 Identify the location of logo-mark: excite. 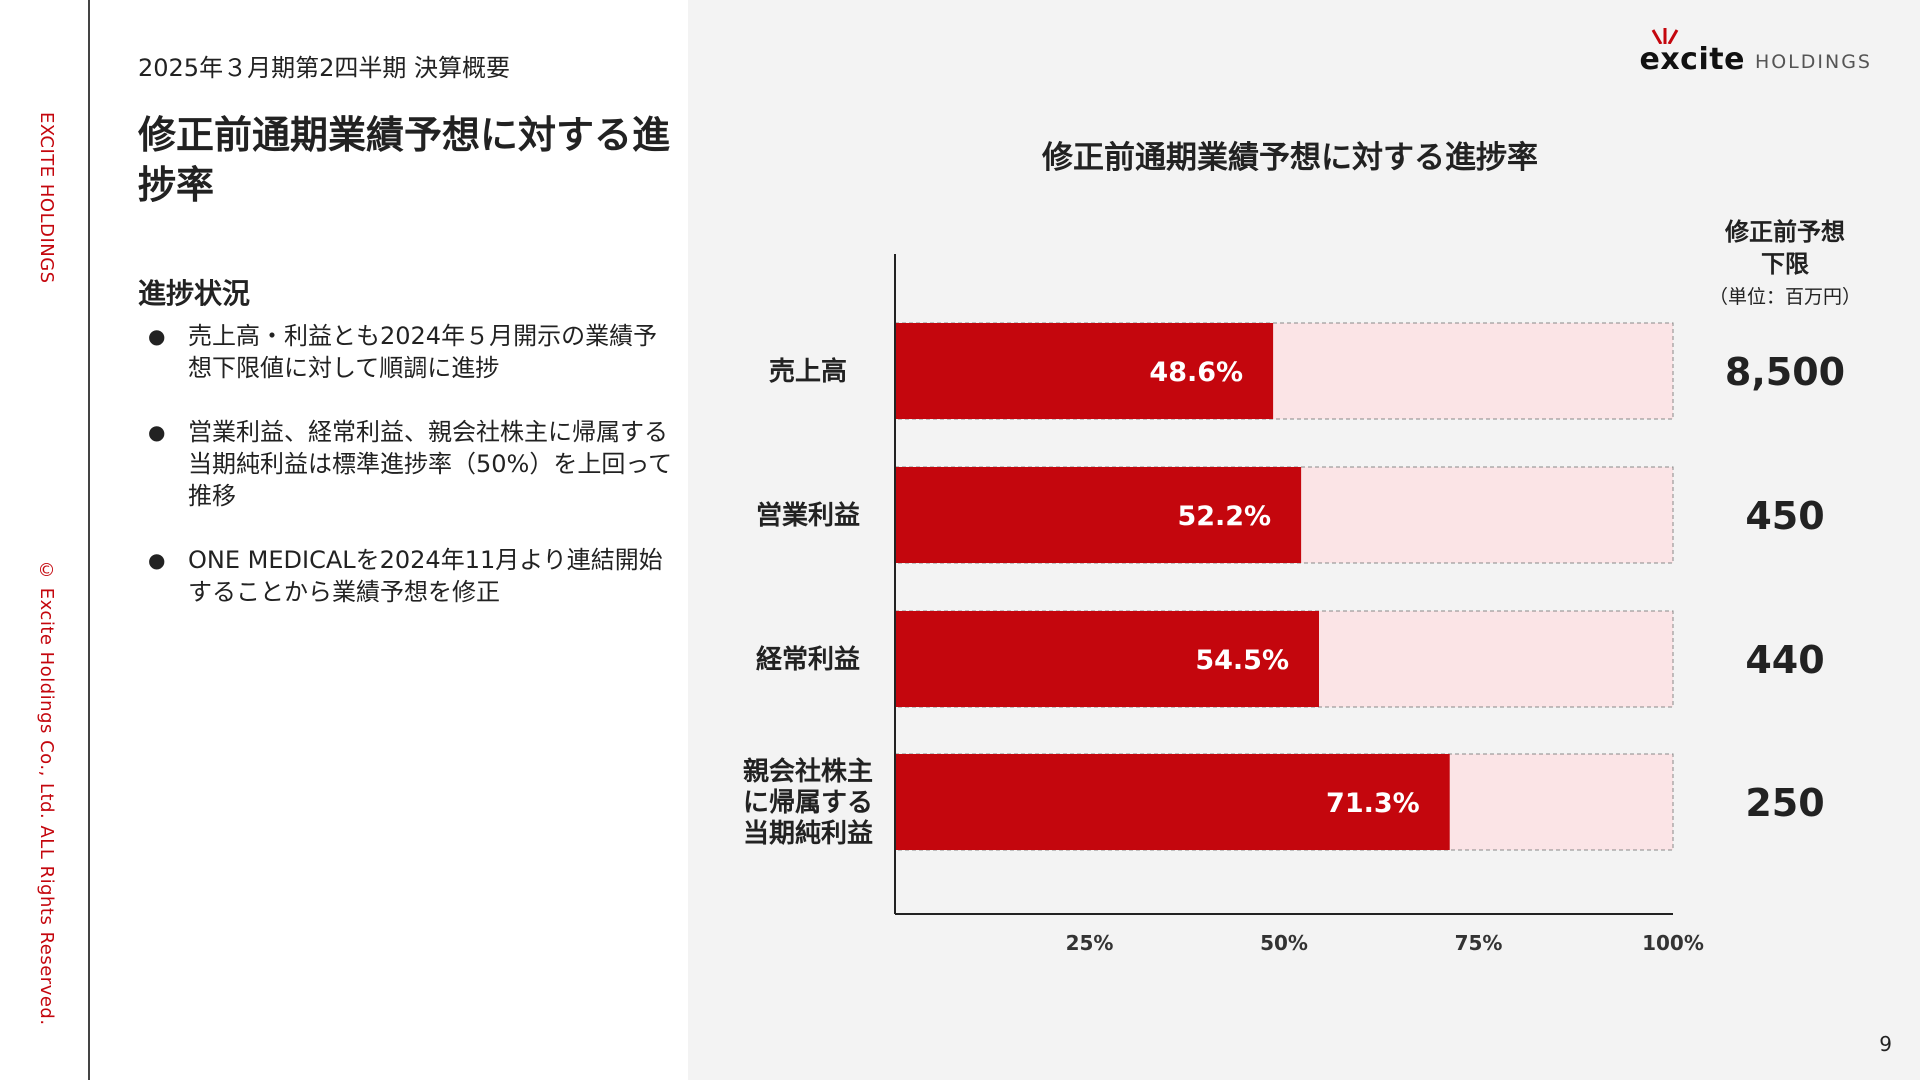
(1692, 52).